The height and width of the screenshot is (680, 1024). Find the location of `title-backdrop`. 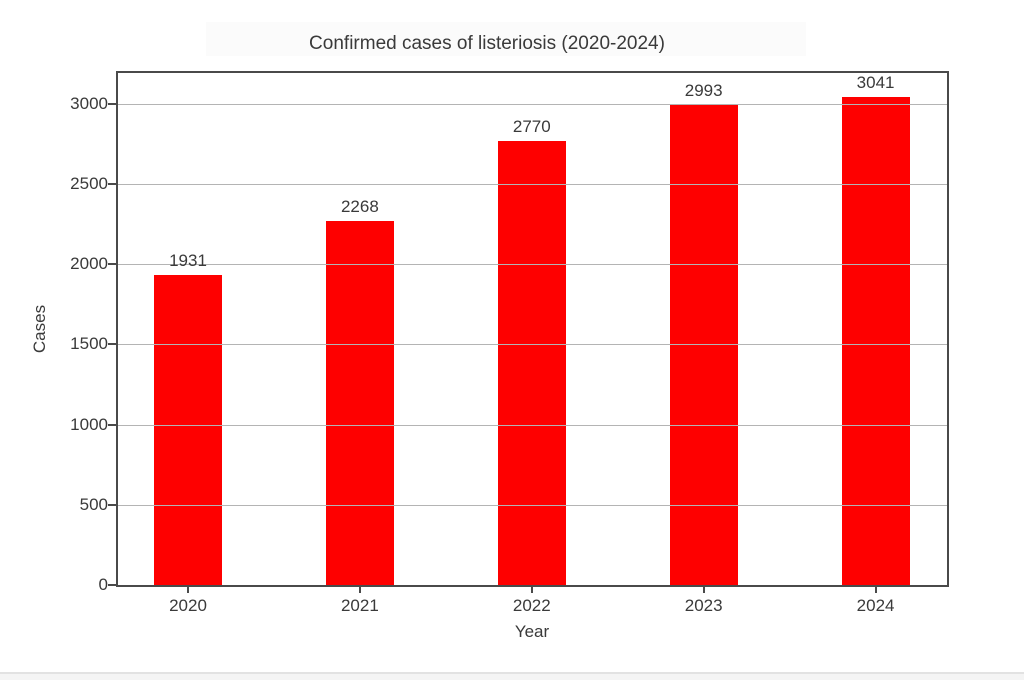

title-backdrop is located at coordinates (506, 39).